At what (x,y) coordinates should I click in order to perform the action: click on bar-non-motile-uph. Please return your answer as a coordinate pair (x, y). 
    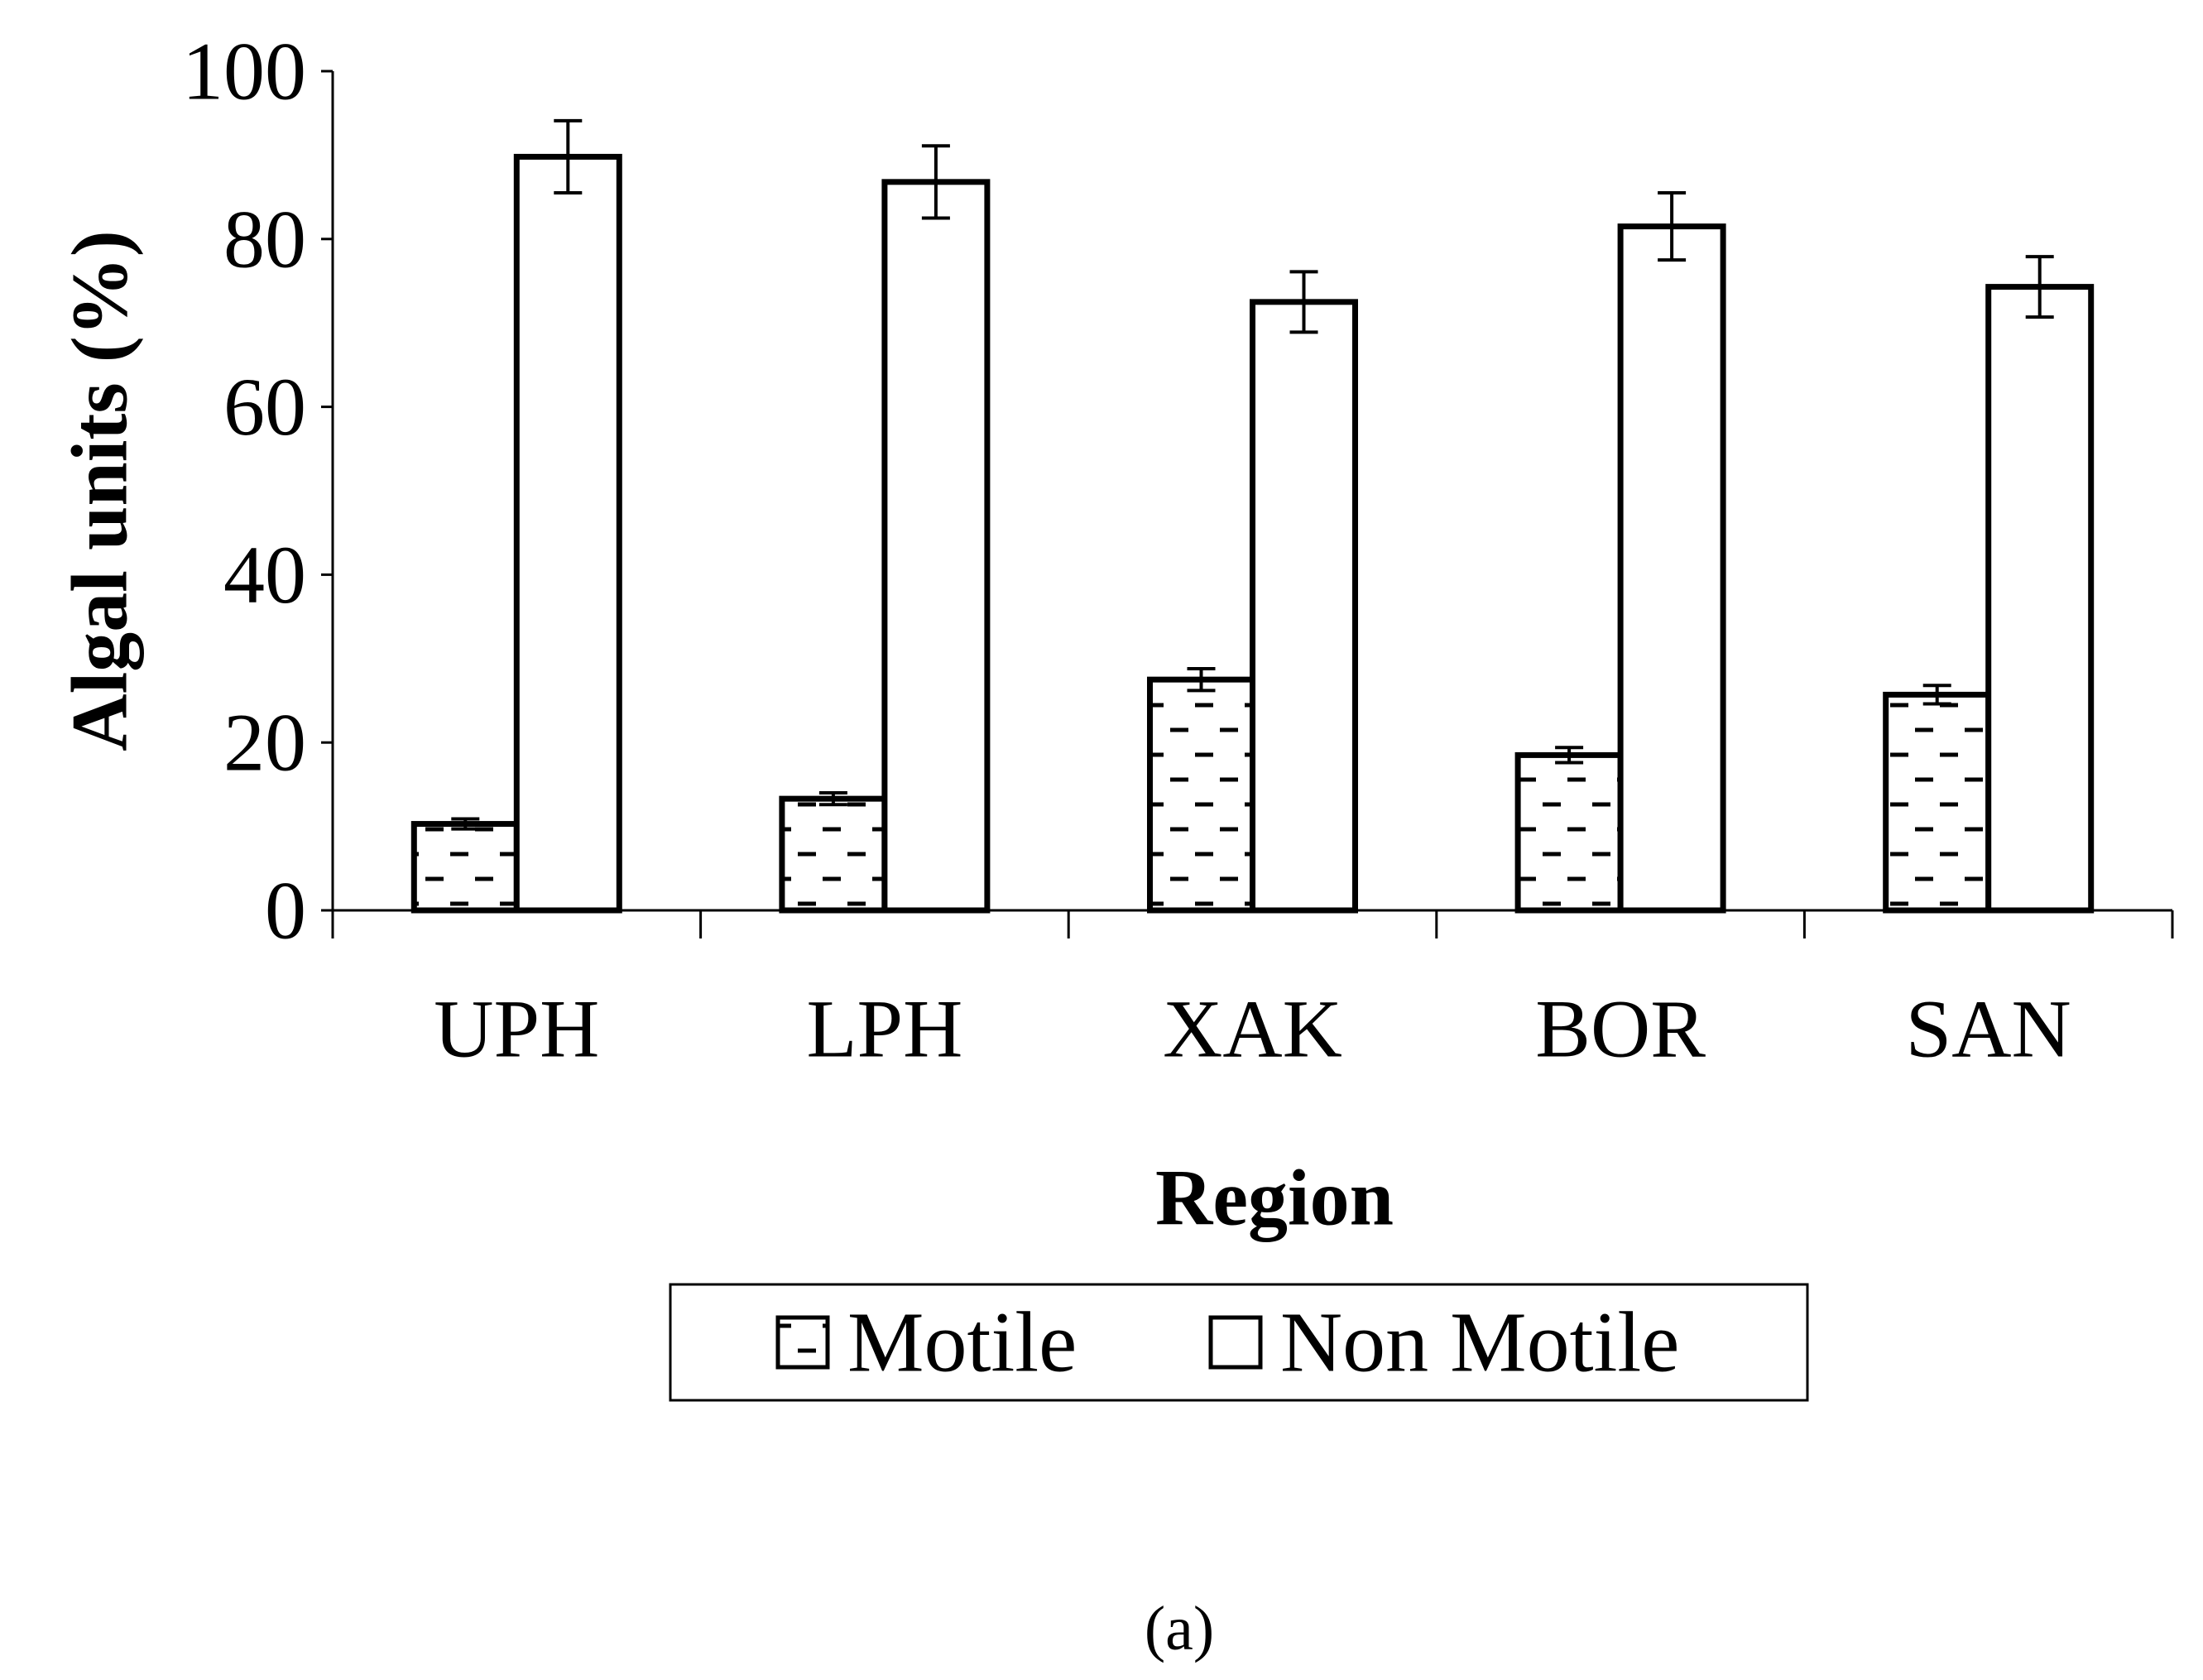
    Looking at the image, I should click on (568, 533).